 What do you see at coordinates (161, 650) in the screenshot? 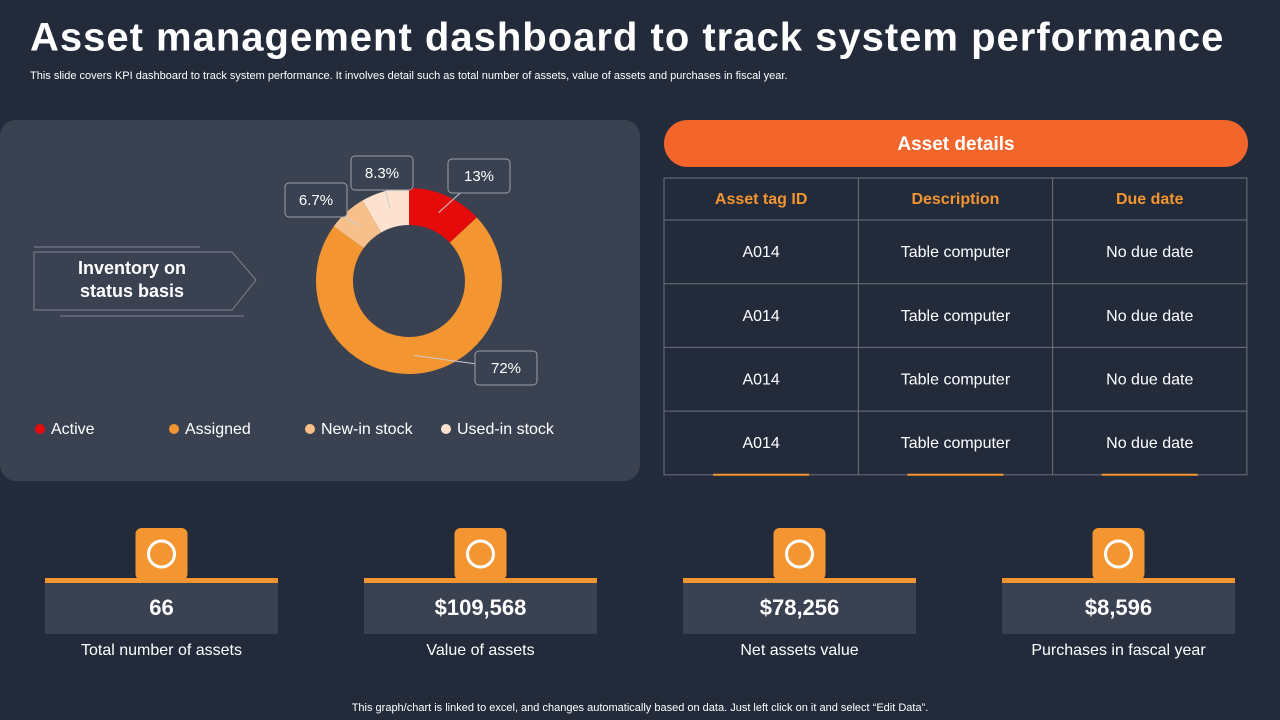
I see `kpi-label: Total number of assets` at bounding box center [161, 650].